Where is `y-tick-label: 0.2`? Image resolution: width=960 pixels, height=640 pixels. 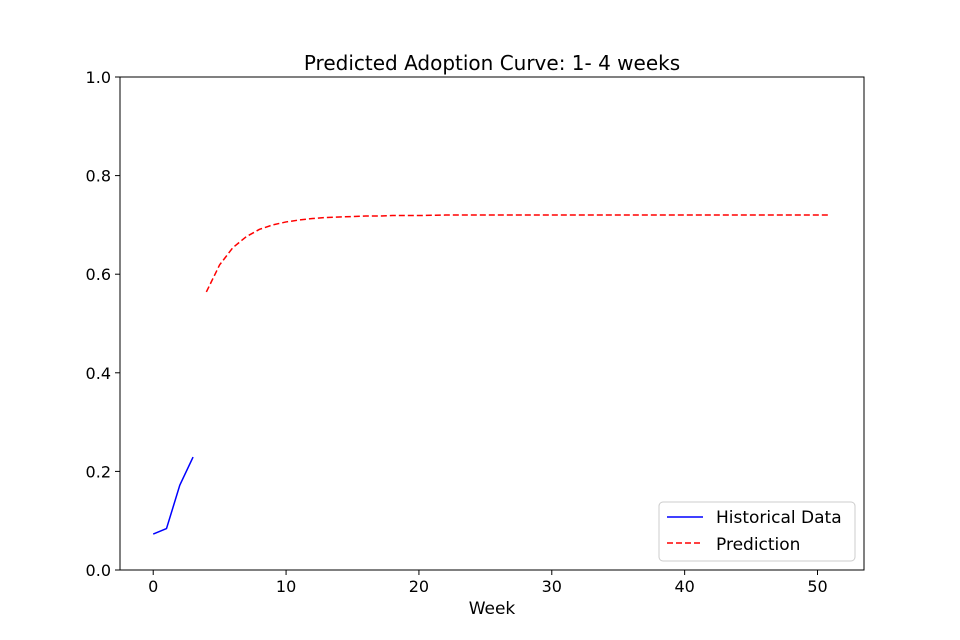
y-tick-label: 0.2 is located at coordinates (98, 471).